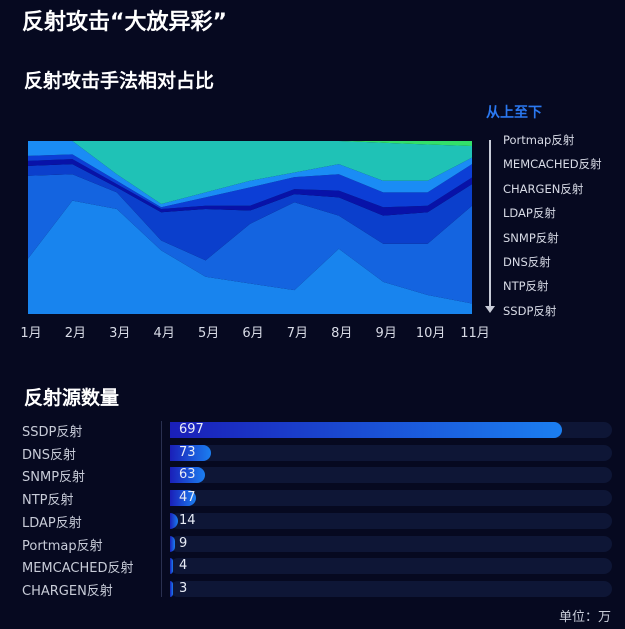 This screenshot has width=625, height=629. What do you see at coordinates (67, 591) in the screenshot?
I see `bar-label: CHARGEN反射` at bounding box center [67, 591].